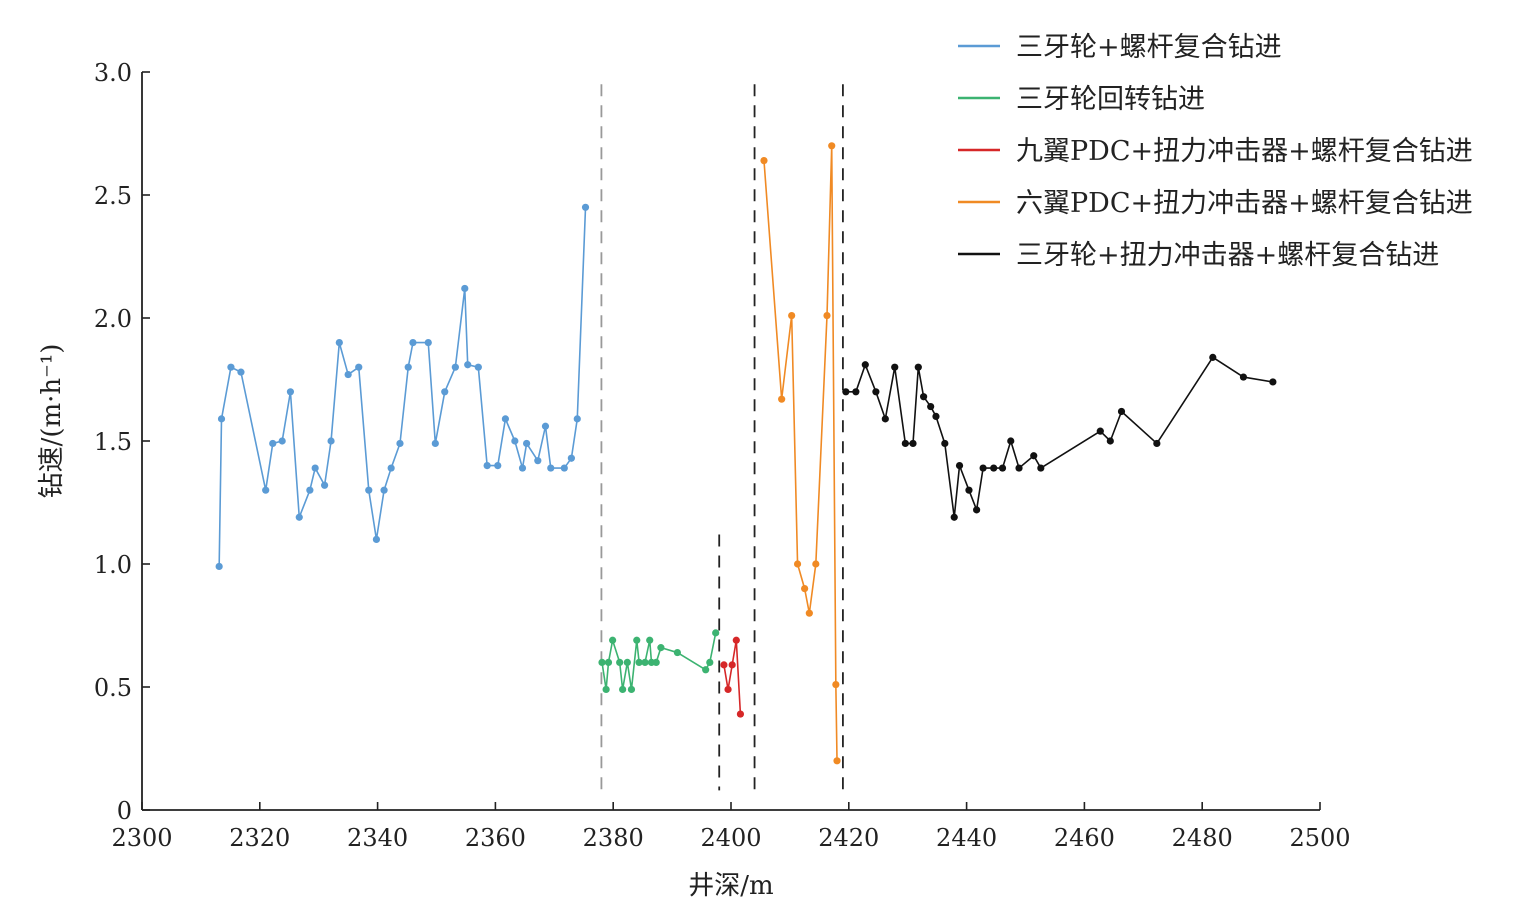 The width and height of the screenshot is (1534, 907). I want to click on x-tick-label: 2420, so click(848, 838).